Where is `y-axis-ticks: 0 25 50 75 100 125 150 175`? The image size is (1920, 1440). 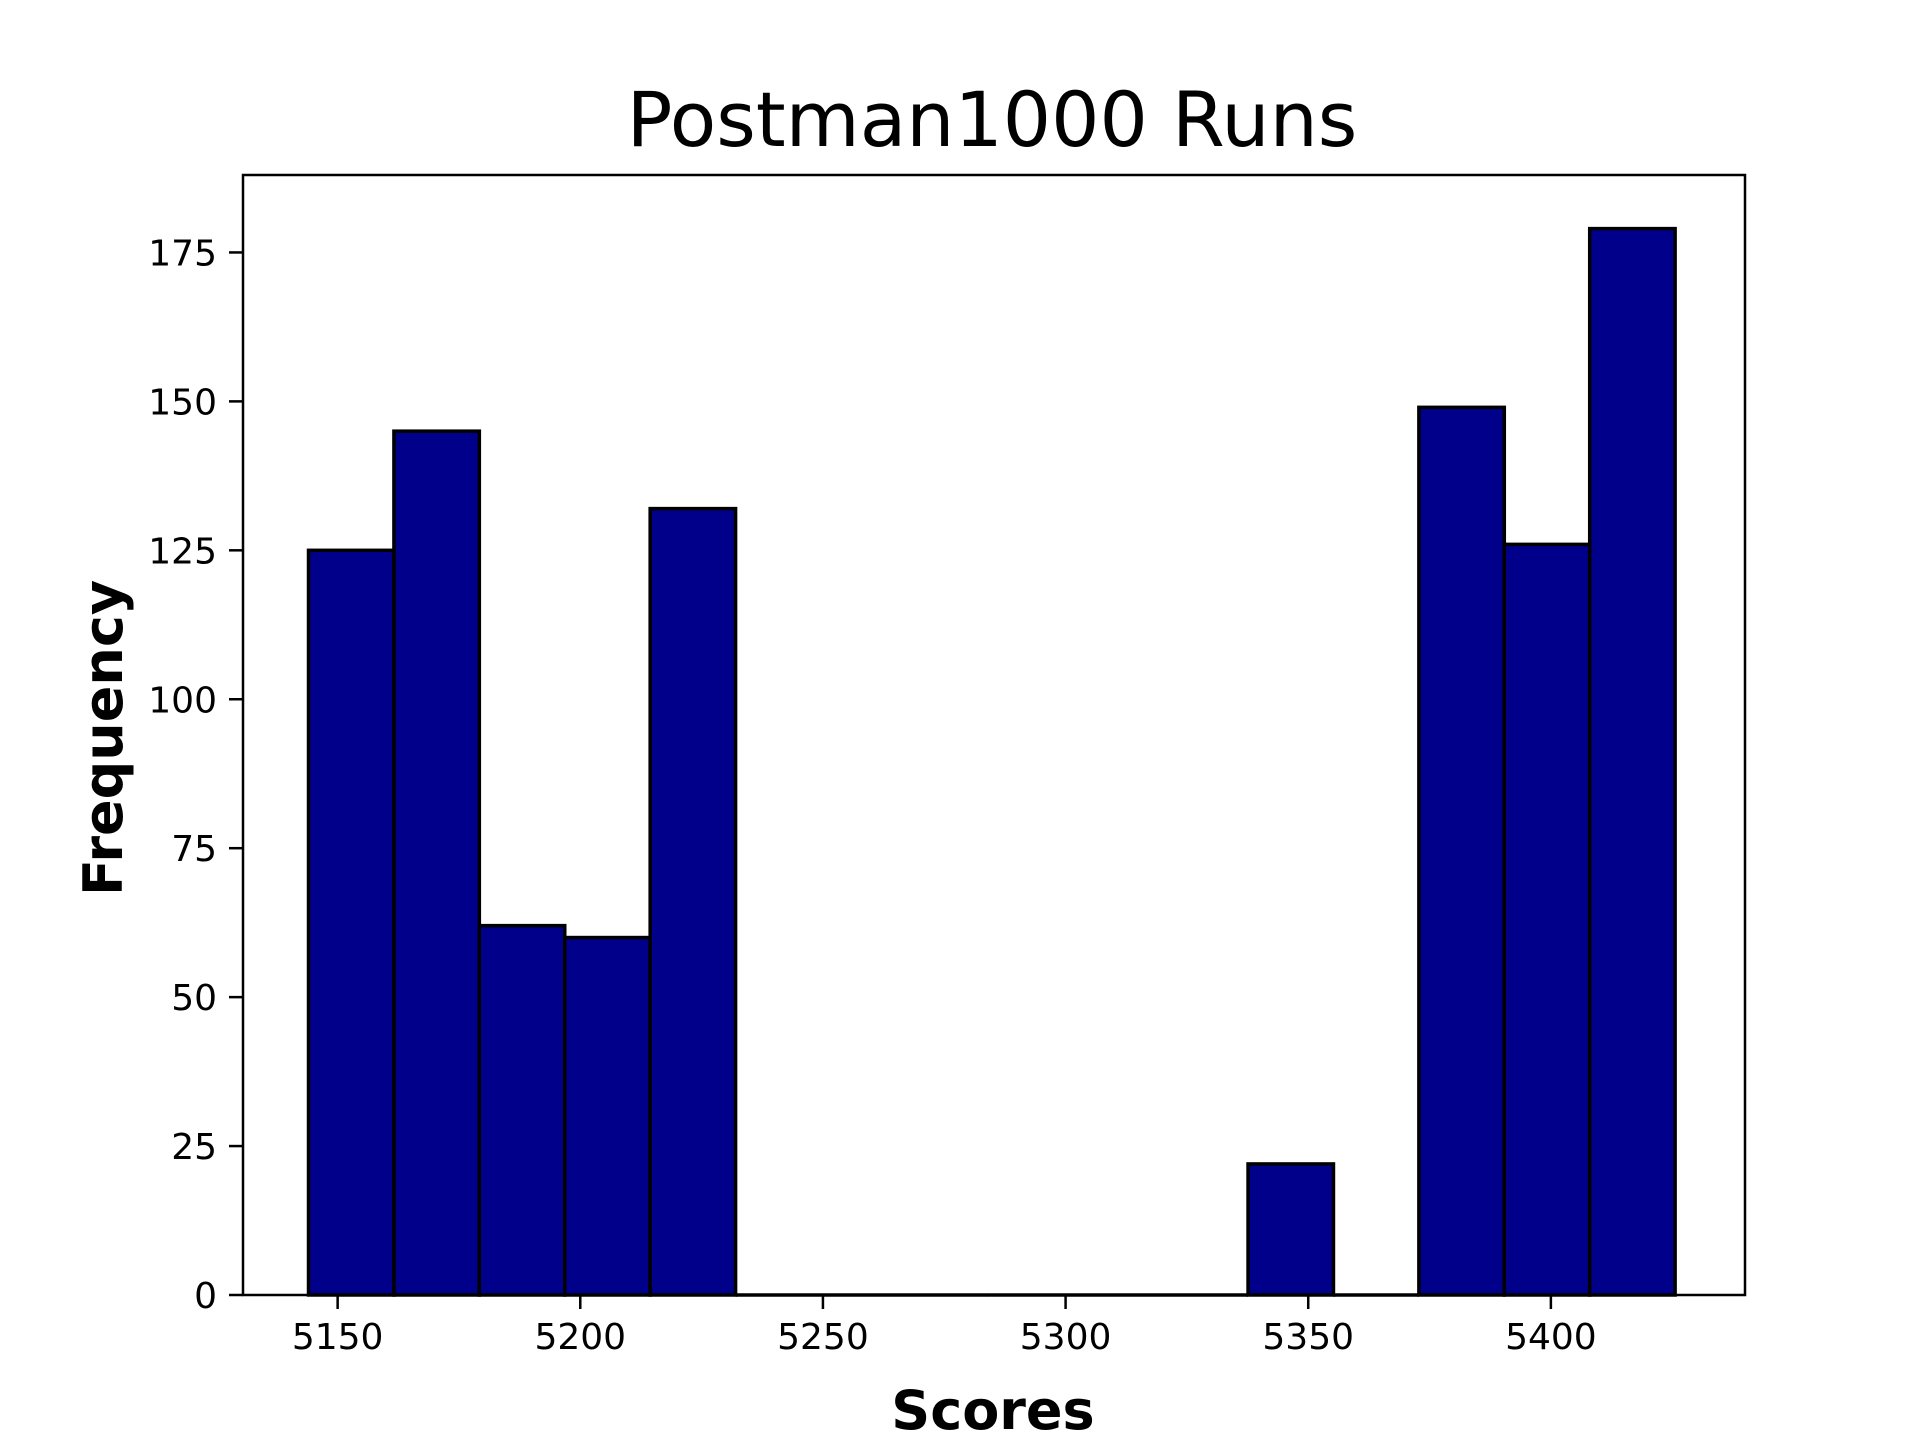
y-axis-ticks: 0 25 50 75 100 125 150 175 is located at coordinates (195, 775).